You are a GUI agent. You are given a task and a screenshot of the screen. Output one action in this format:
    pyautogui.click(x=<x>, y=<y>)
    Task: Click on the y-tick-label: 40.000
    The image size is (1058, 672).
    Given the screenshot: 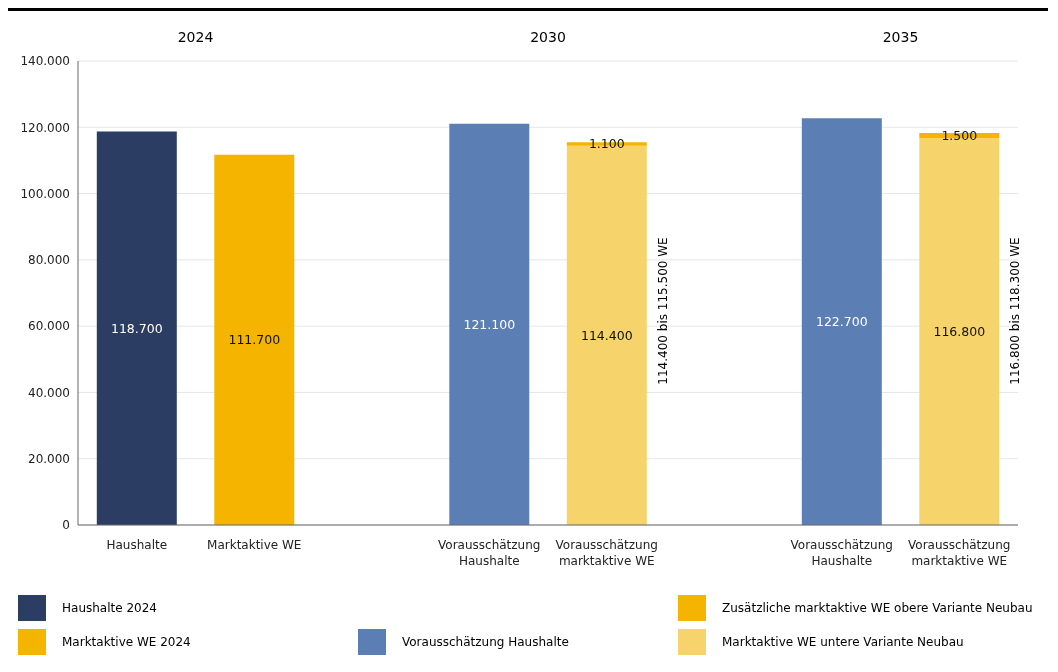 What is the action you would take?
    pyautogui.click(x=49, y=392)
    